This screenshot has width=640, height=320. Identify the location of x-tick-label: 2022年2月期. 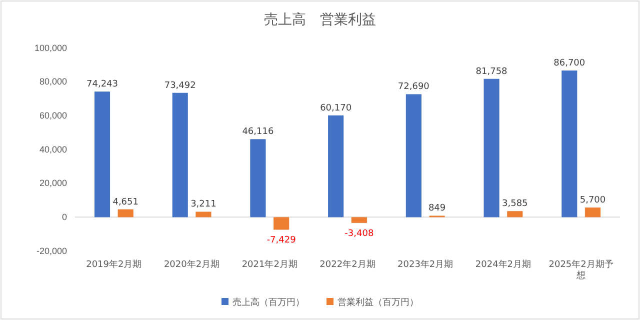
(348, 264).